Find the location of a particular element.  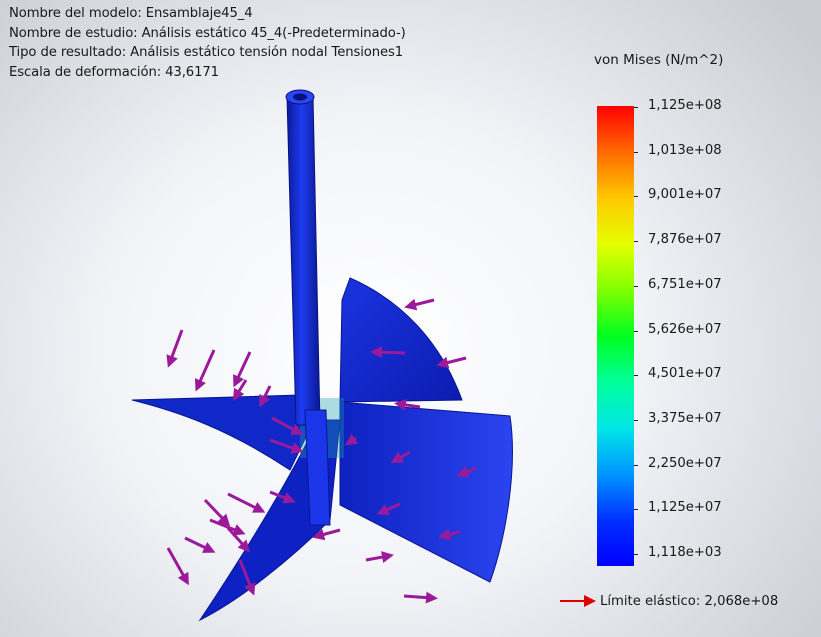

legend-tick-label: 1,013e+08 is located at coordinates (685, 150).